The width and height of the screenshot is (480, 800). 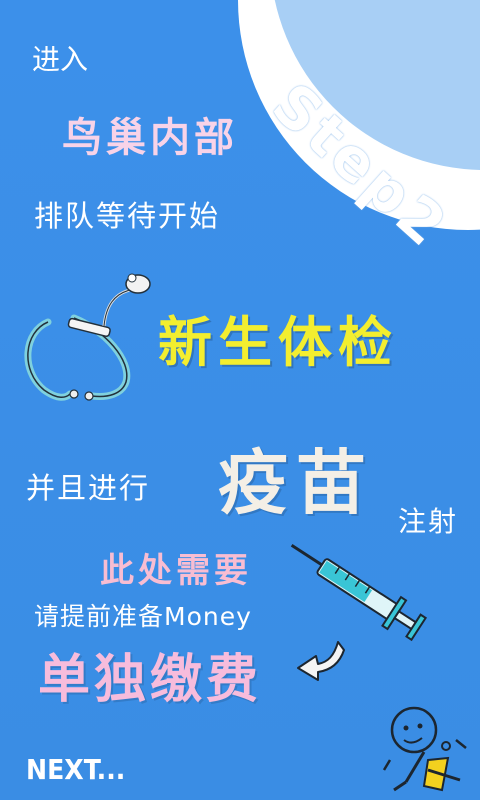 What do you see at coordinates (176, 571) in the screenshot?
I see `here-needs-text: 此处需要` at bounding box center [176, 571].